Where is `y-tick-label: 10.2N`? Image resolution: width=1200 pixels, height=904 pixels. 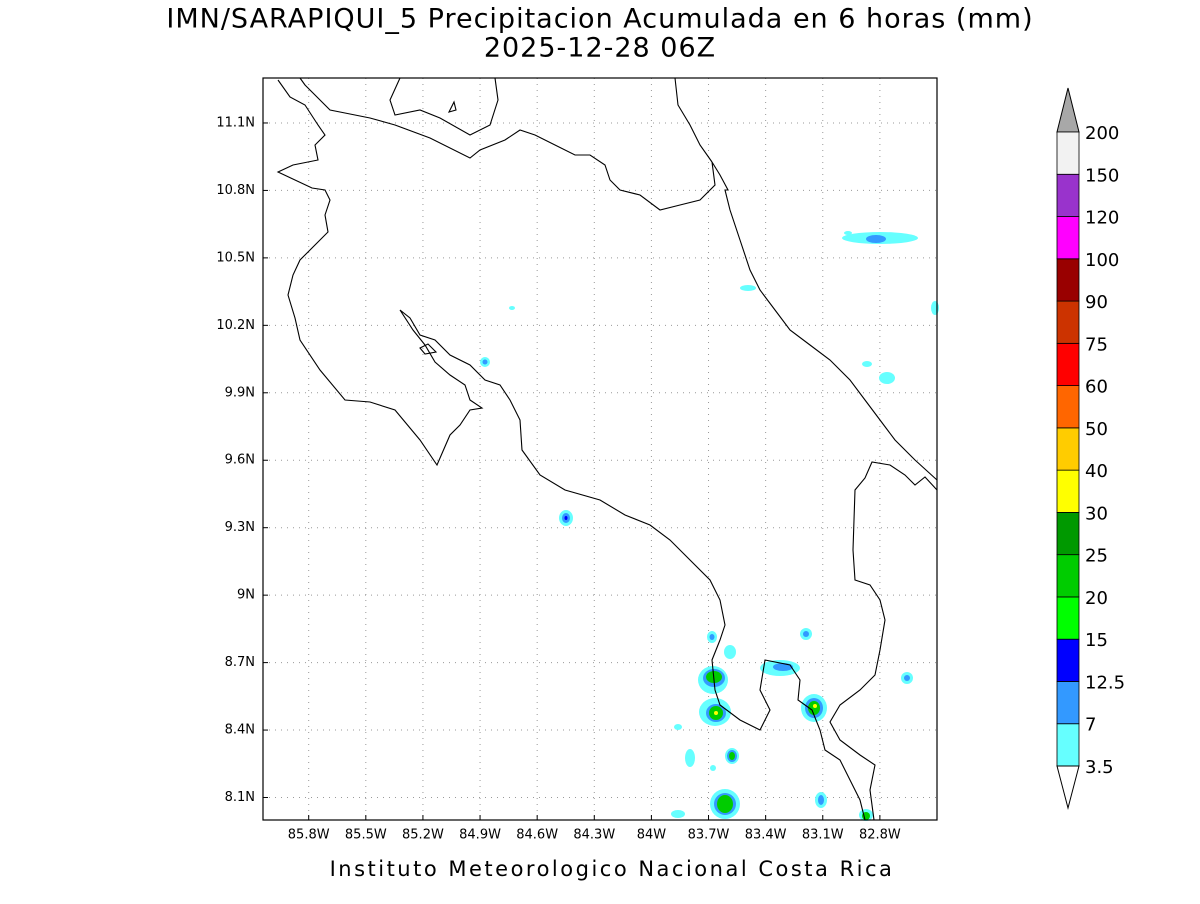
y-tick-label: 10.2N is located at coordinates (235, 325).